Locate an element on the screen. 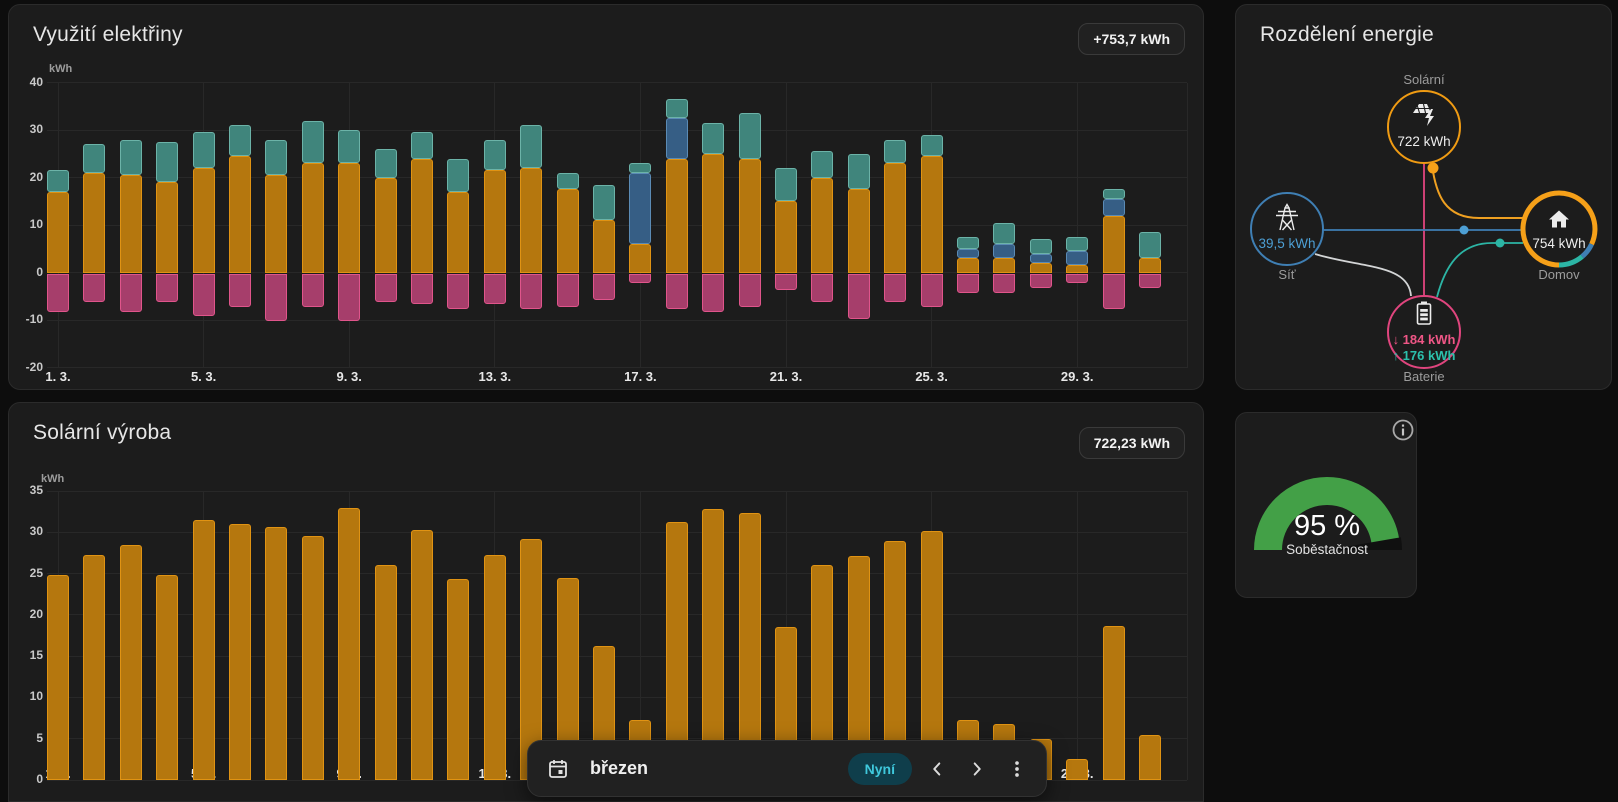 This screenshot has width=1618, height=802. grid-node: 39,5 kWh is located at coordinates (1287, 229).